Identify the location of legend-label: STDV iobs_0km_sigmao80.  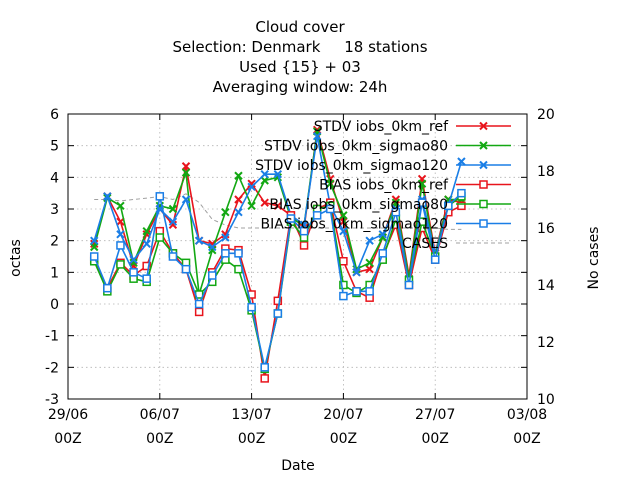
(356, 147).